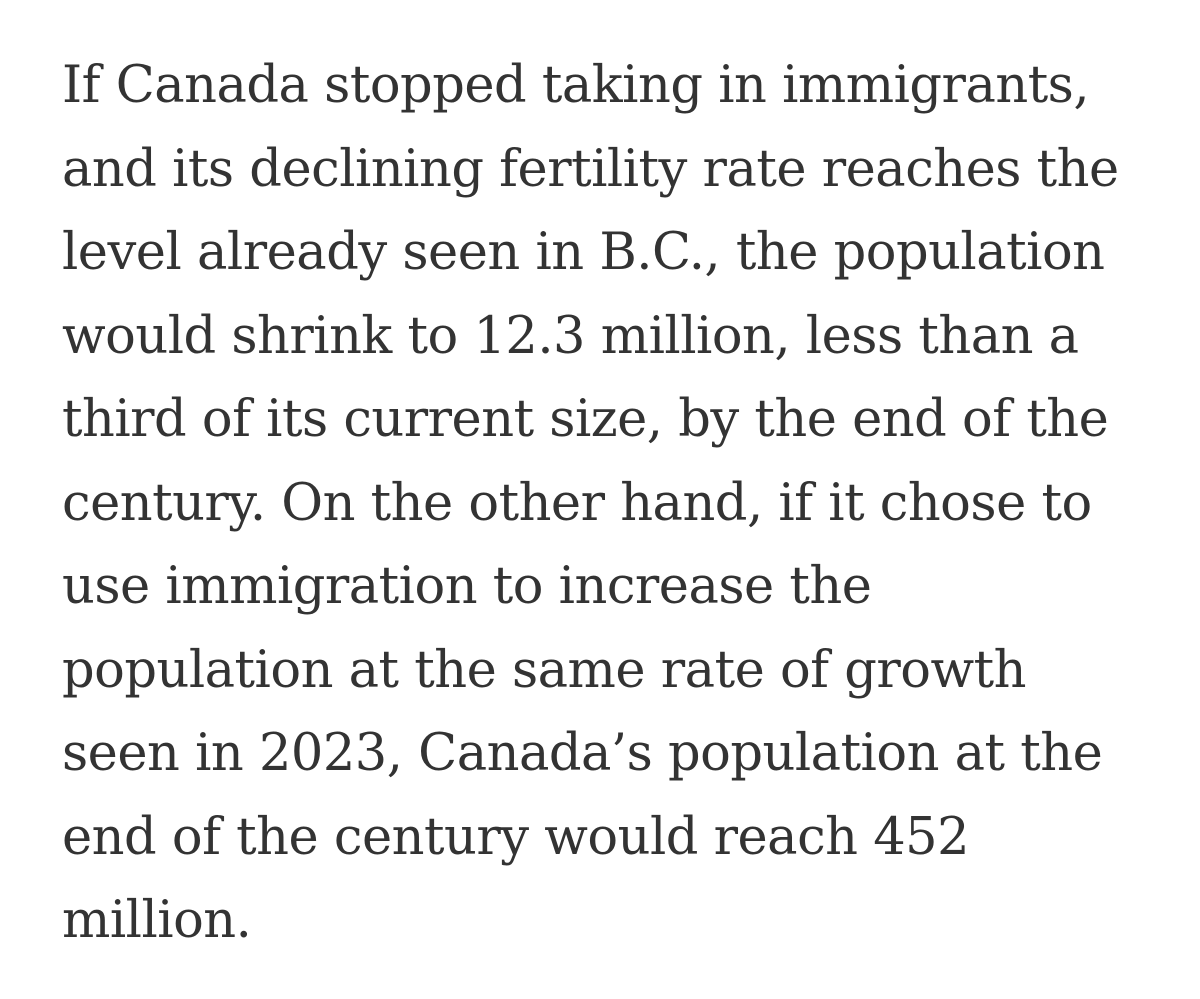  I want to click on paragraph-line: If Canada stopped taking in immigrants,, so click(576, 85).